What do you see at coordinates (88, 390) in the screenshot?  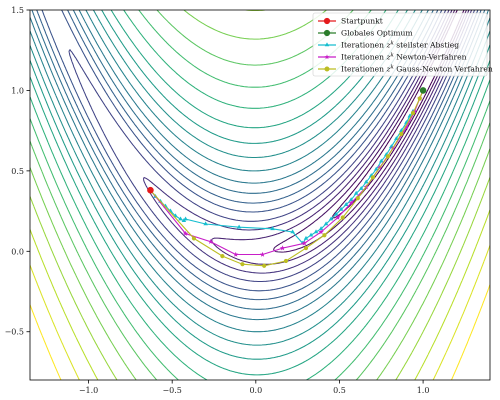 I see `x-tick-label-0: −1.0` at bounding box center [88, 390].